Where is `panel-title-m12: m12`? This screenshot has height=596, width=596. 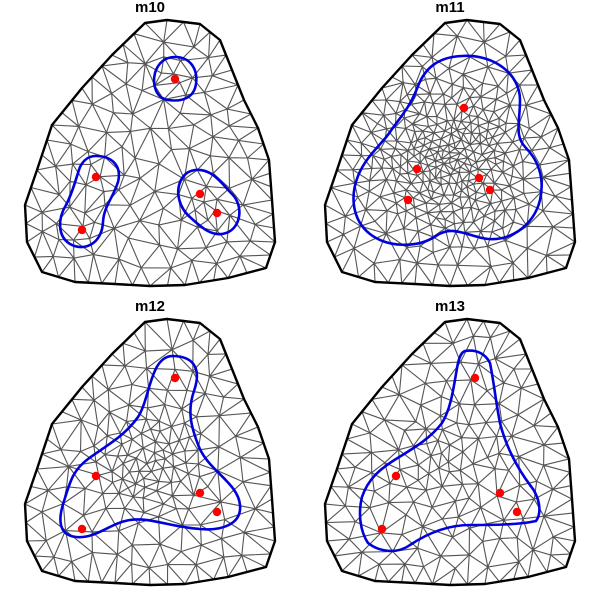
panel-title-m12: m12 is located at coordinates (150, 306).